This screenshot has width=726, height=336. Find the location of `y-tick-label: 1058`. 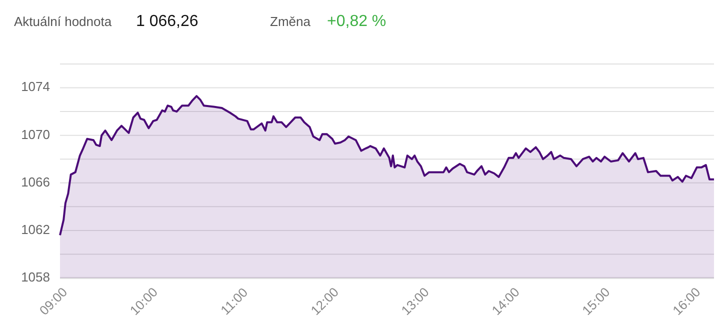

y-tick-label: 1058 is located at coordinates (35, 276).